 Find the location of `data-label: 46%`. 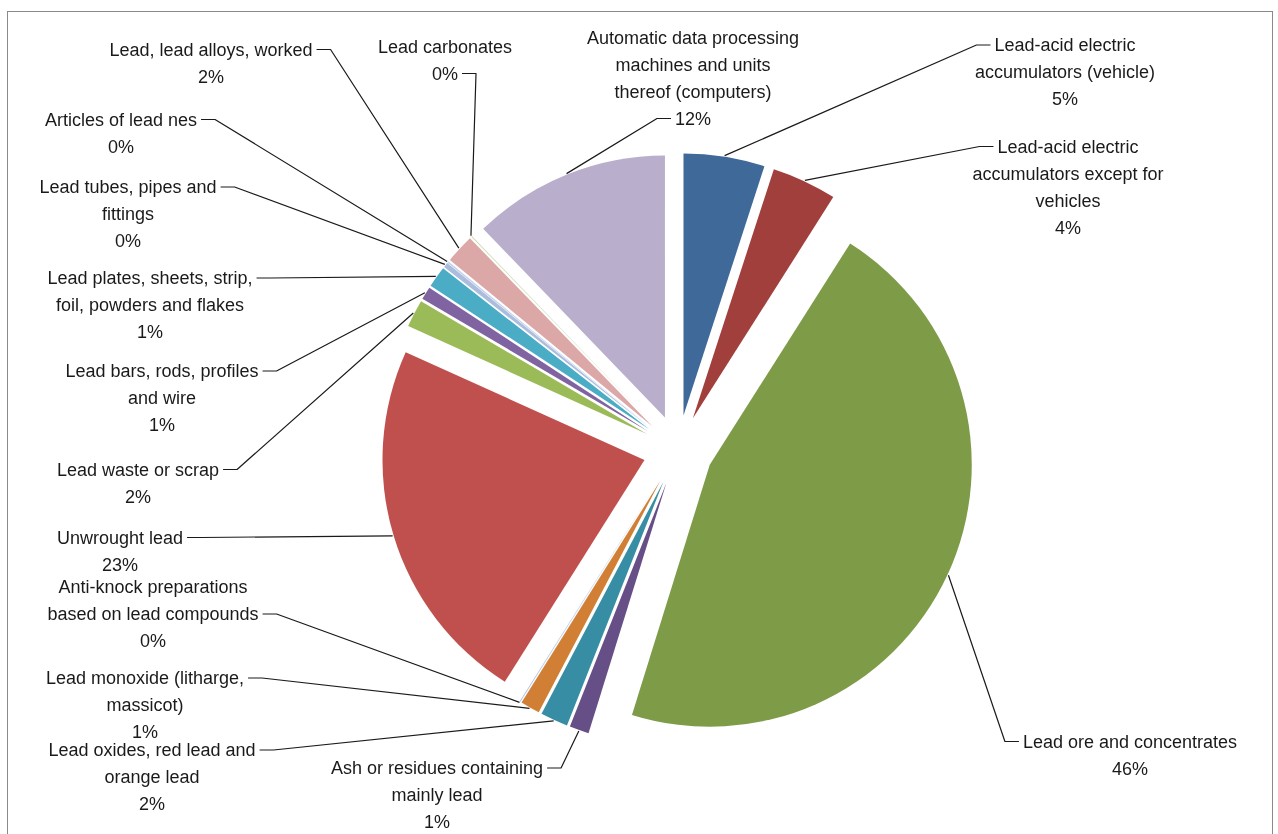

data-label: 46% is located at coordinates (1130, 768).